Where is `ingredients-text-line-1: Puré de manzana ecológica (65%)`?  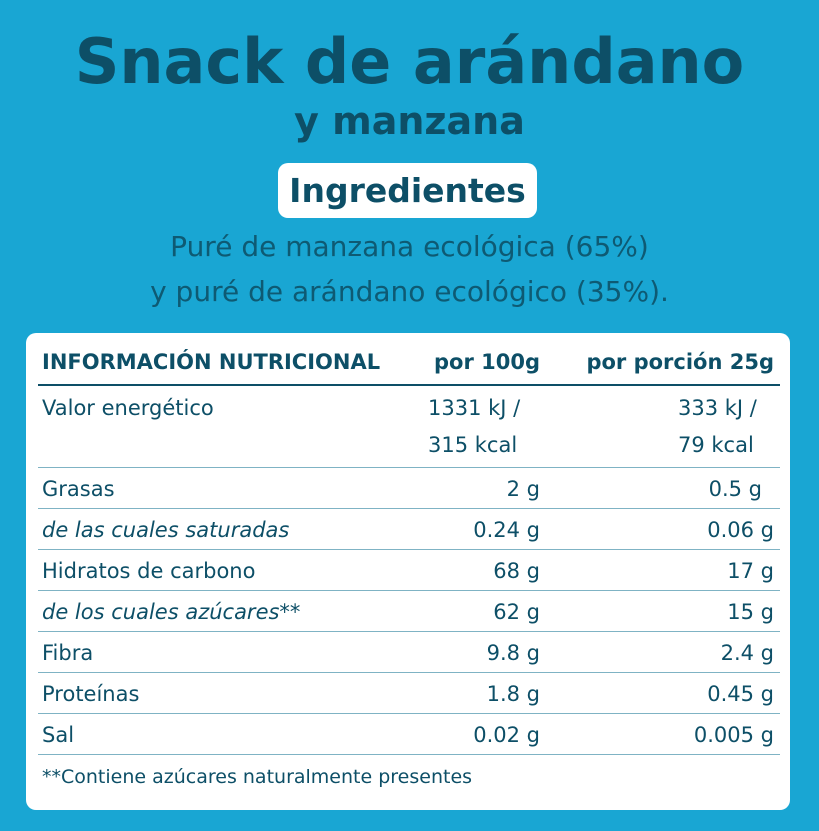 ingredients-text-line-1: Puré de manzana ecológica (65%) is located at coordinates (409, 246).